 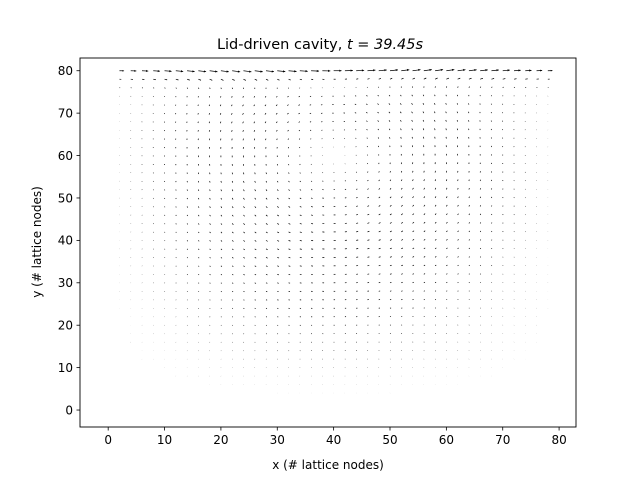 I want to click on x-tick-label: 20, so click(x=220, y=440).